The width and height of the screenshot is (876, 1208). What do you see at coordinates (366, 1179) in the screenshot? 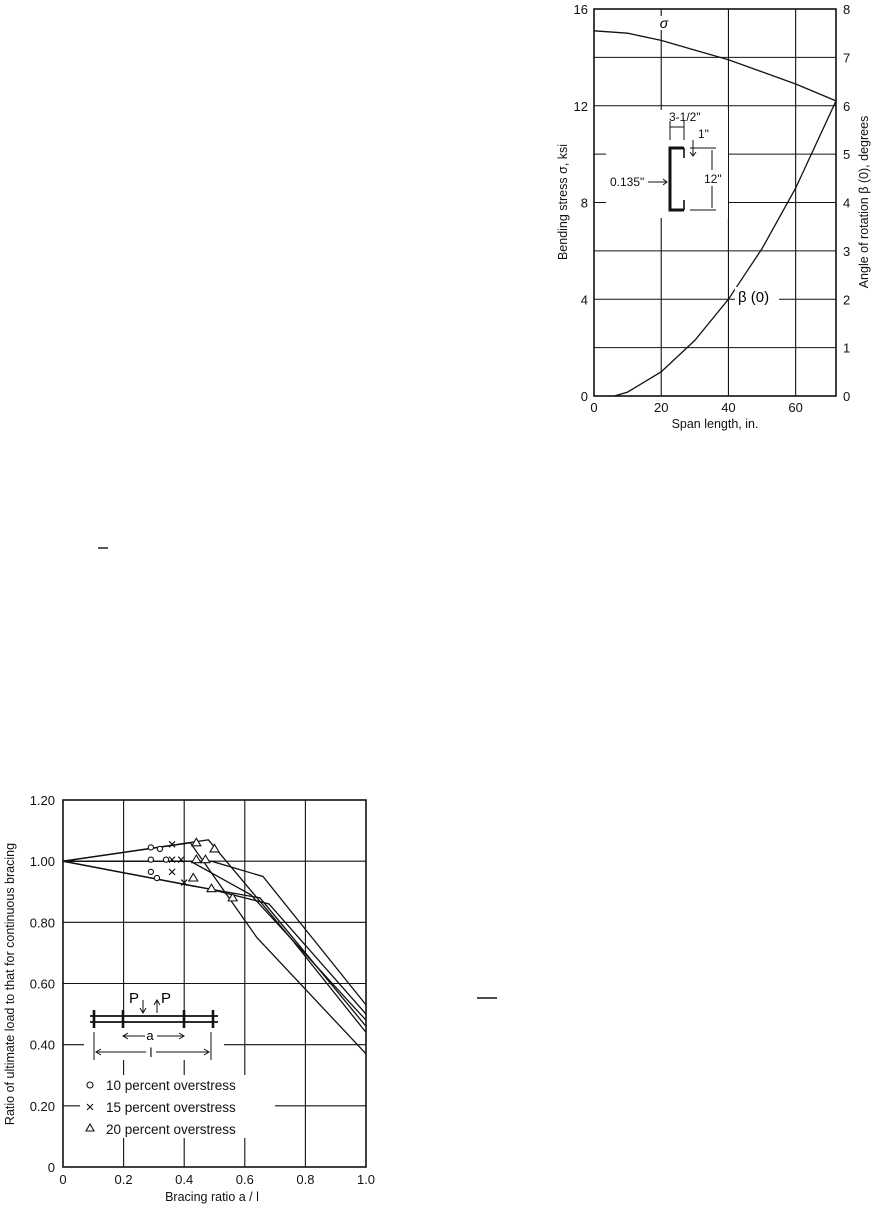
I see `chart2-x-tick-label: 1.0` at bounding box center [366, 1179].